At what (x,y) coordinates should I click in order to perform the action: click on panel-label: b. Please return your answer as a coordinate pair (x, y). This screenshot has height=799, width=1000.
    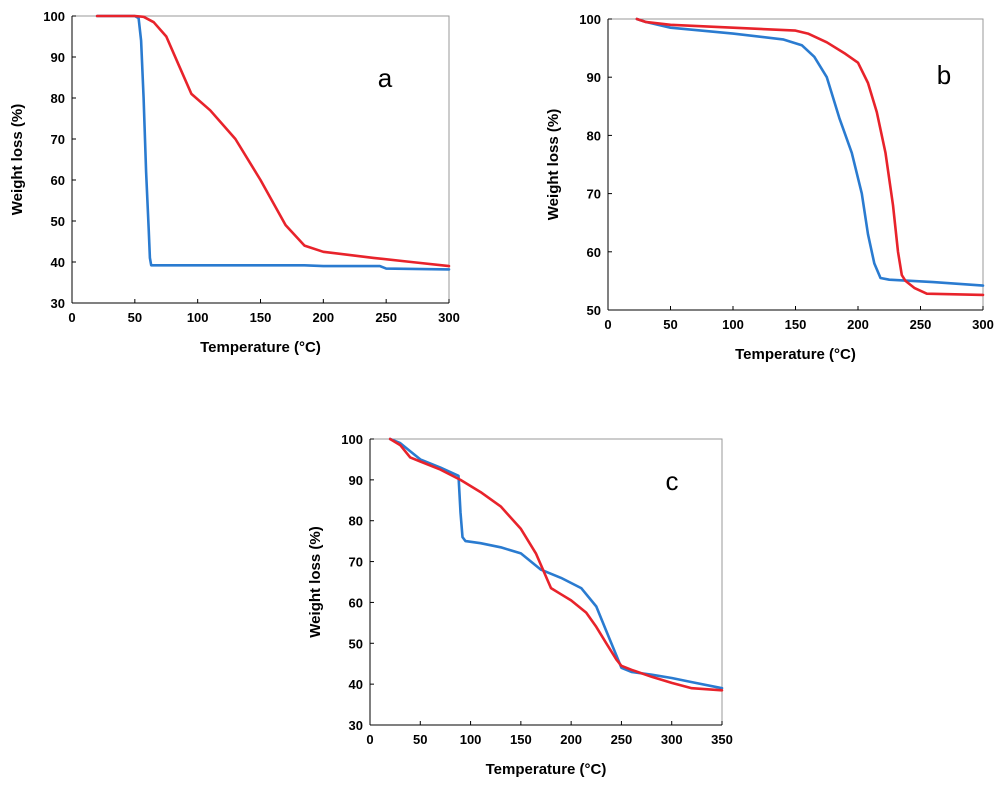
    Looking at the image, I should click on (944, 75).